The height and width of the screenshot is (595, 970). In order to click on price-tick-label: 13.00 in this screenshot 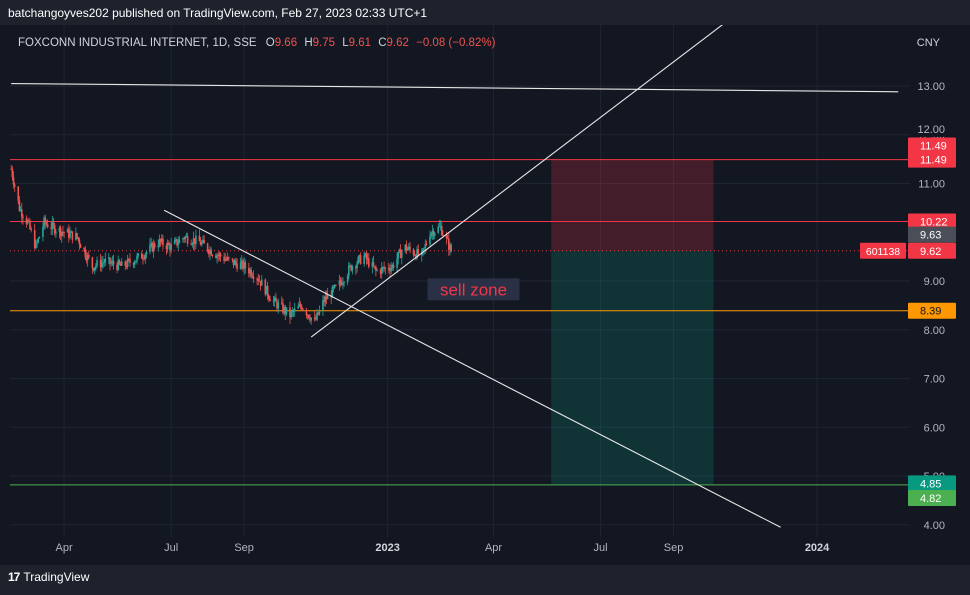, I will do `click(931, 87)`.